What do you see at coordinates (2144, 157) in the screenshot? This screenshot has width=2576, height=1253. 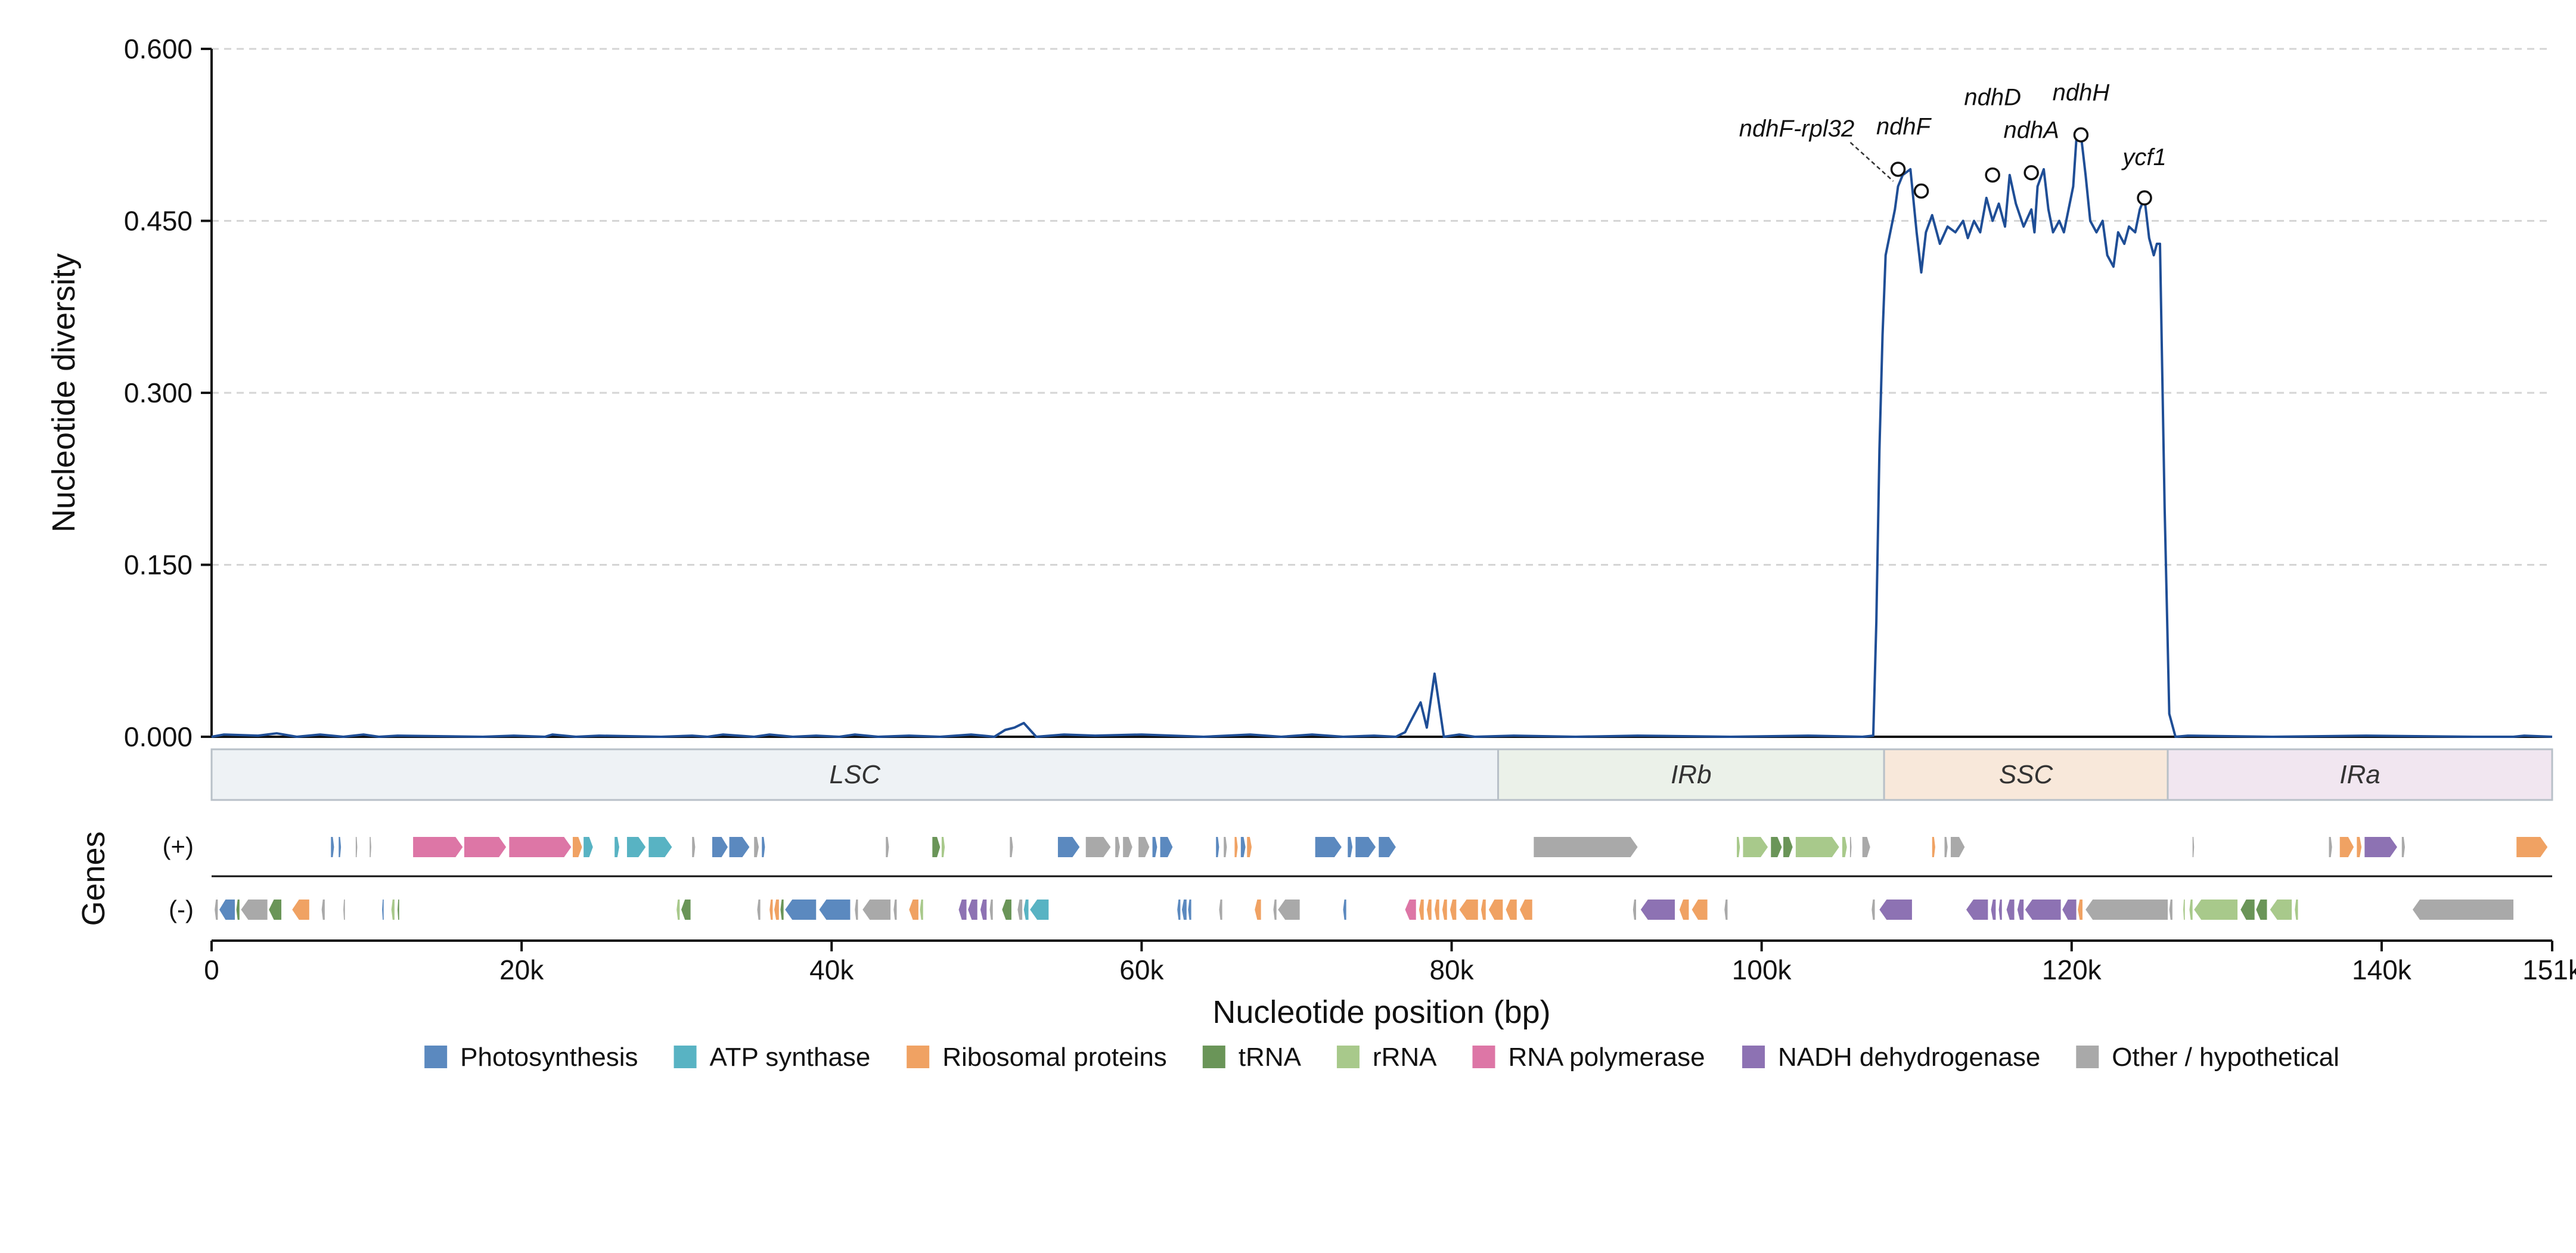 I see `annotation-label: ycf1` at bounding box center [2144, 157].